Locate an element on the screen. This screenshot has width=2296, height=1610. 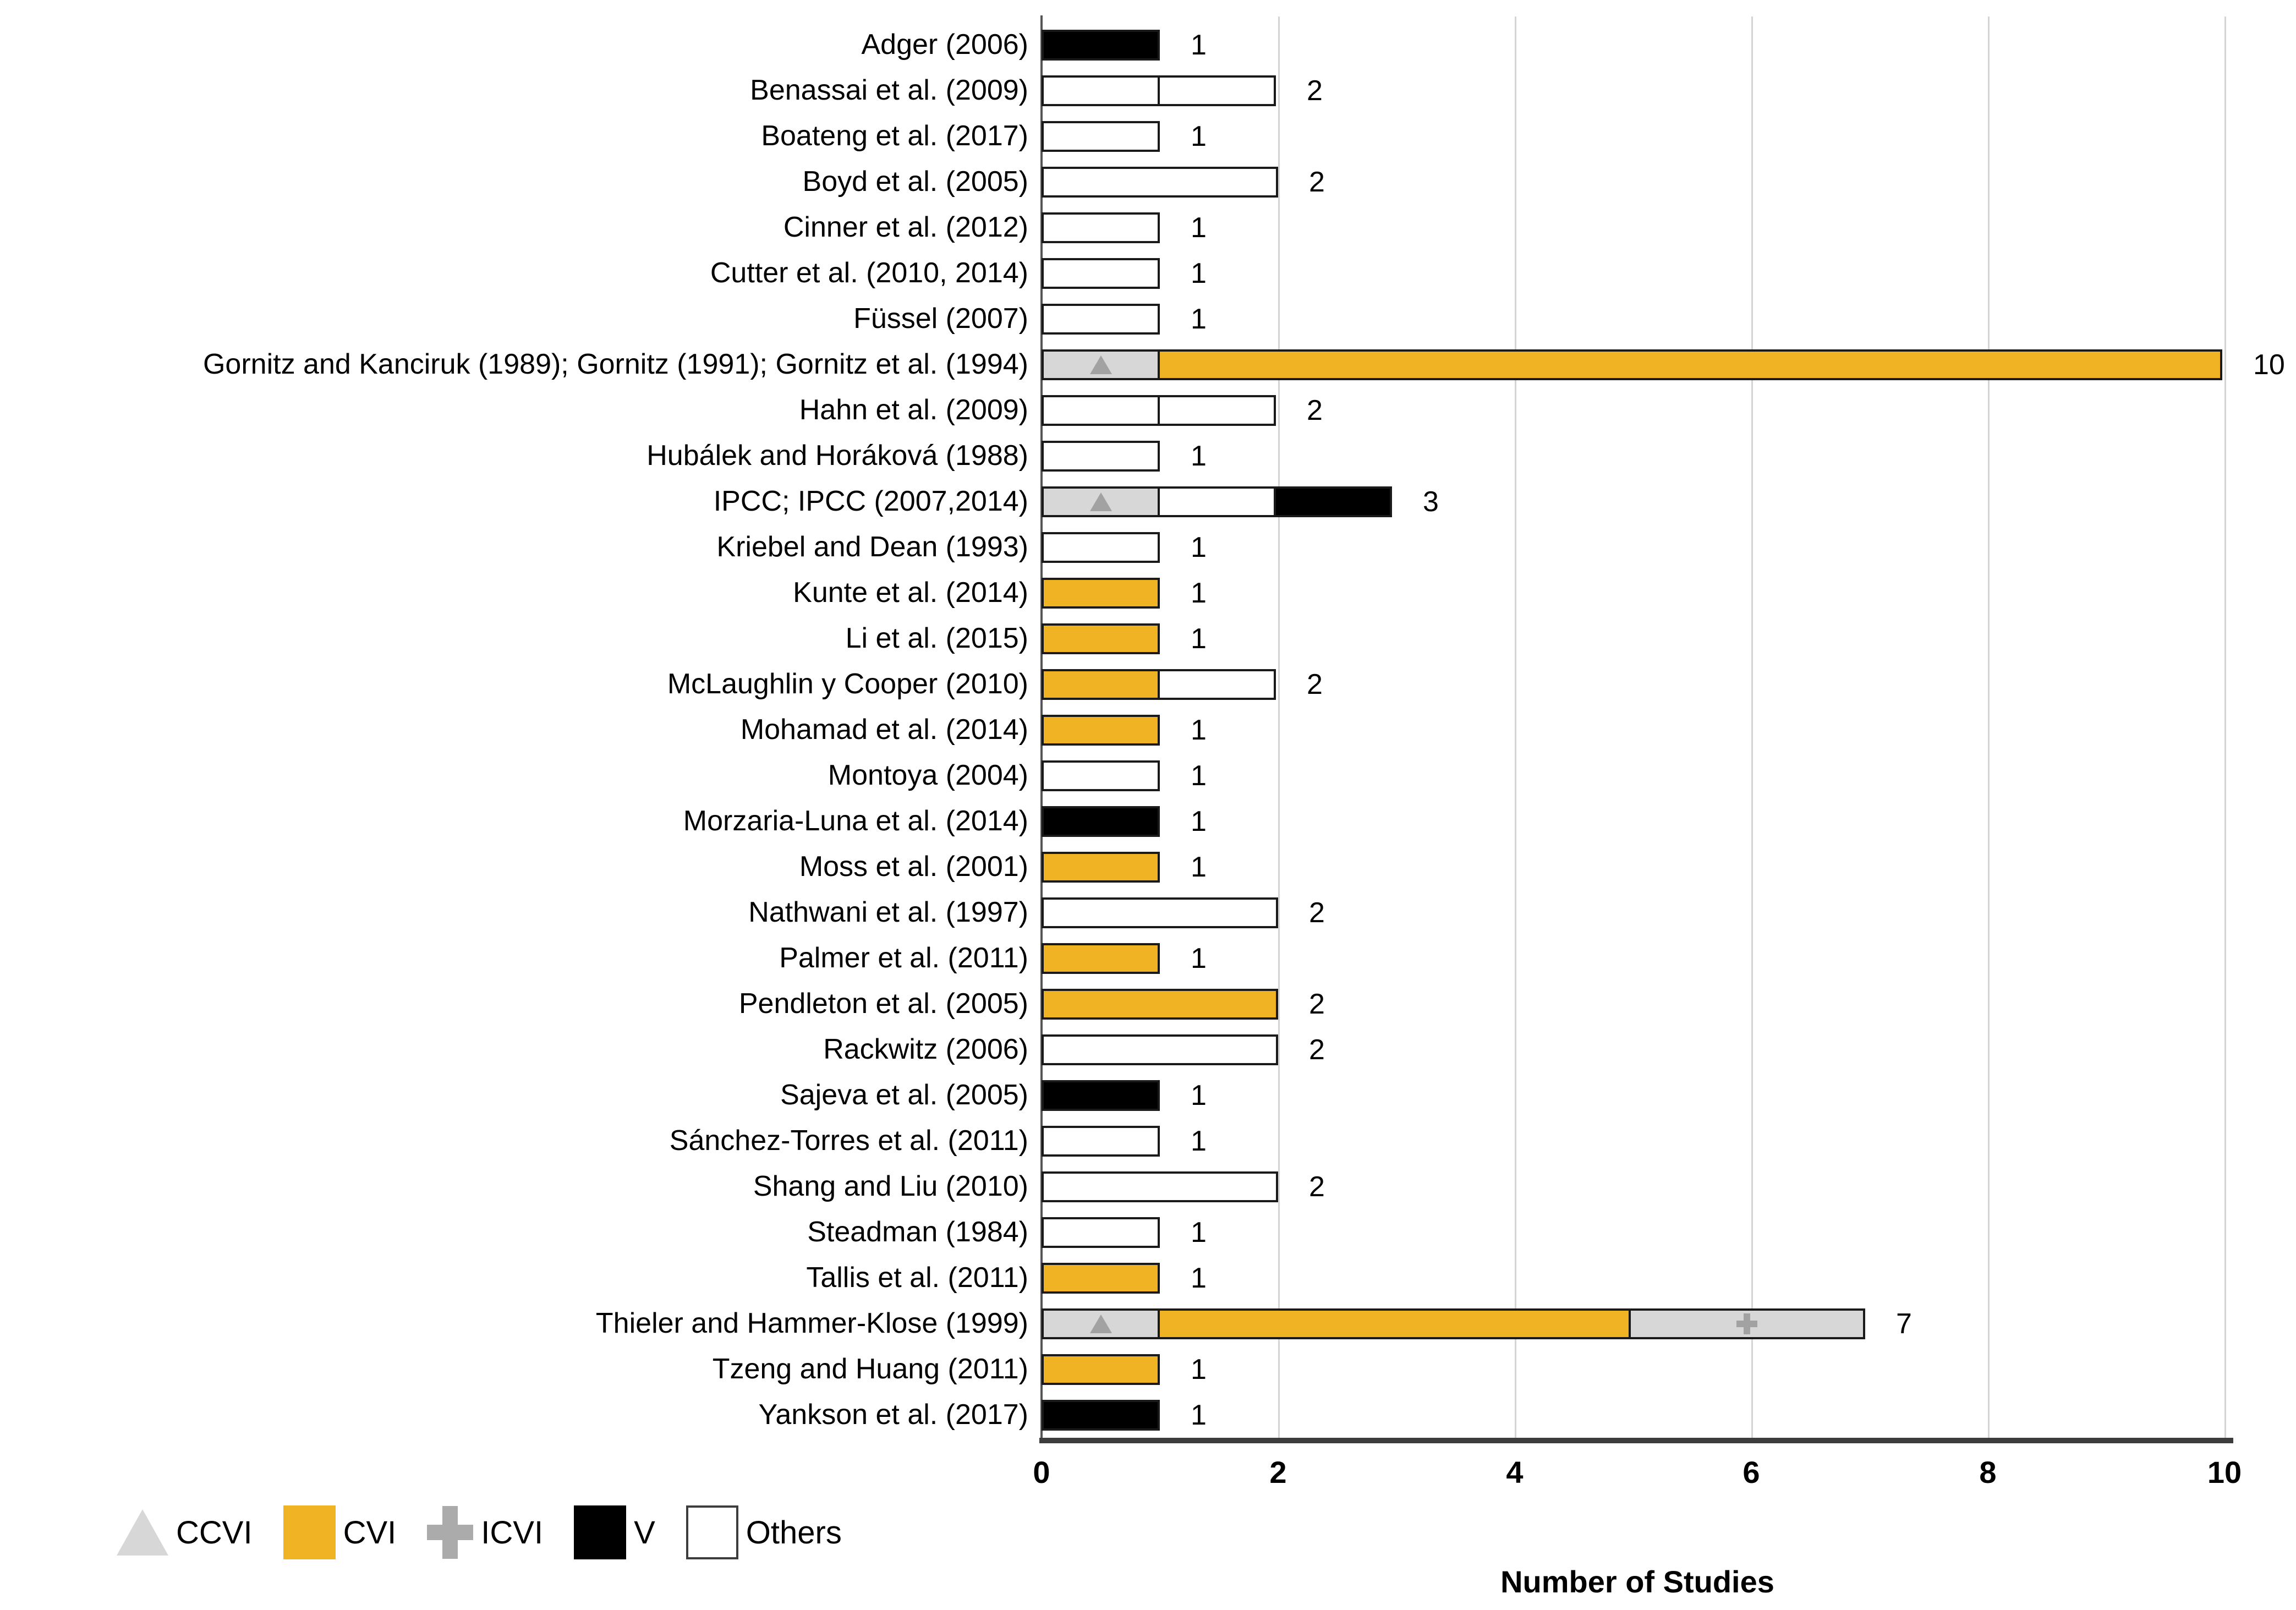
legend-ccvi-triangle-icon is located at coordinates (142, 1532).